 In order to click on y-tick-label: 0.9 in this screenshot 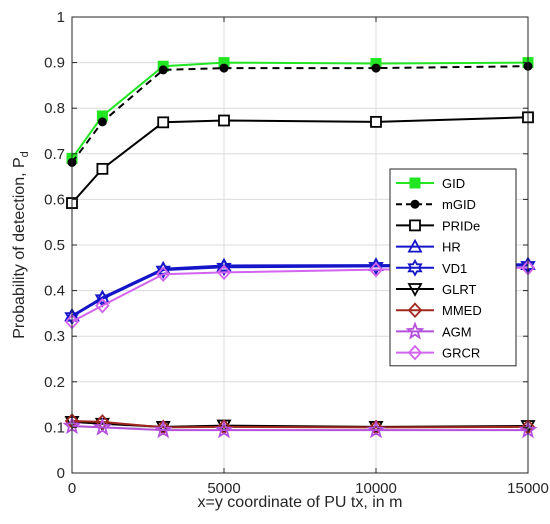, I will do `click(54, 63)`.